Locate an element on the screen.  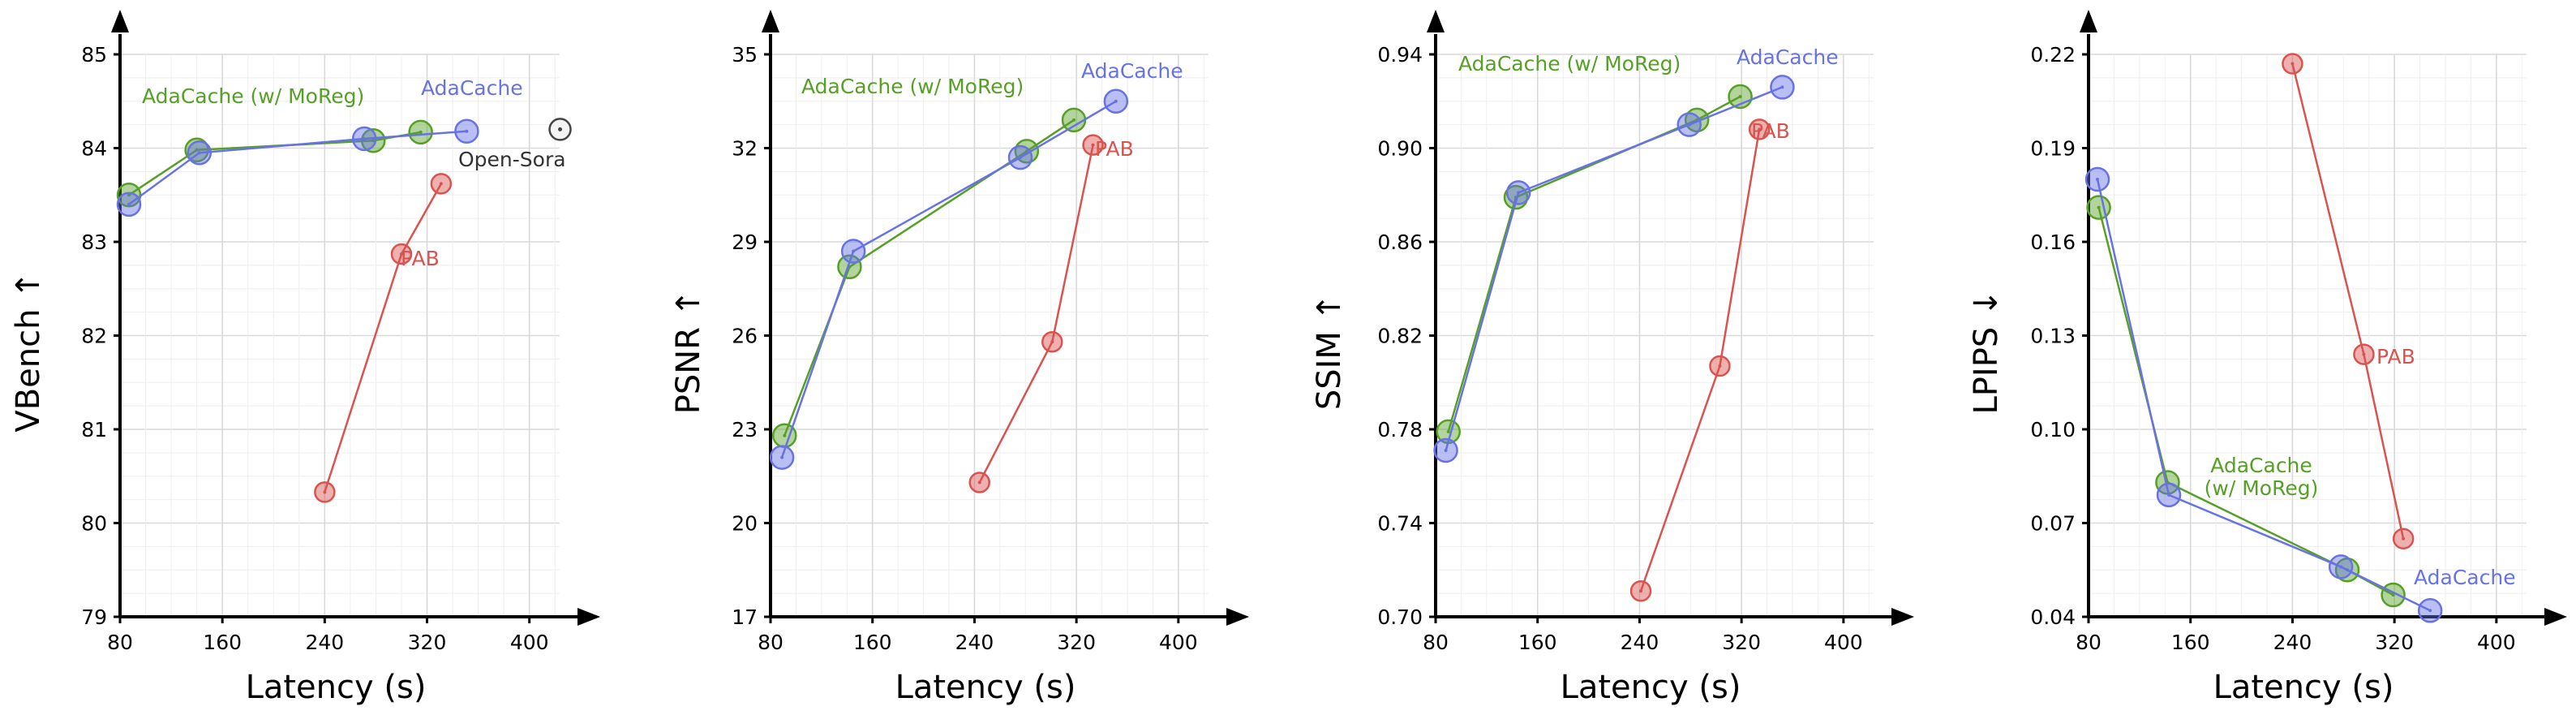
y-tick-label: 0.10 is located at coordinates (2053, 429).